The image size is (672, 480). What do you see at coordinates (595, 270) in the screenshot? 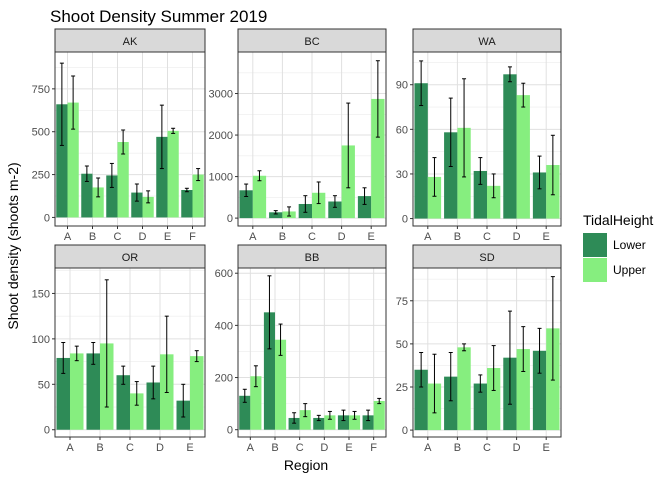
I see `legend-swatch-upper` at bounding box center [595, 270].